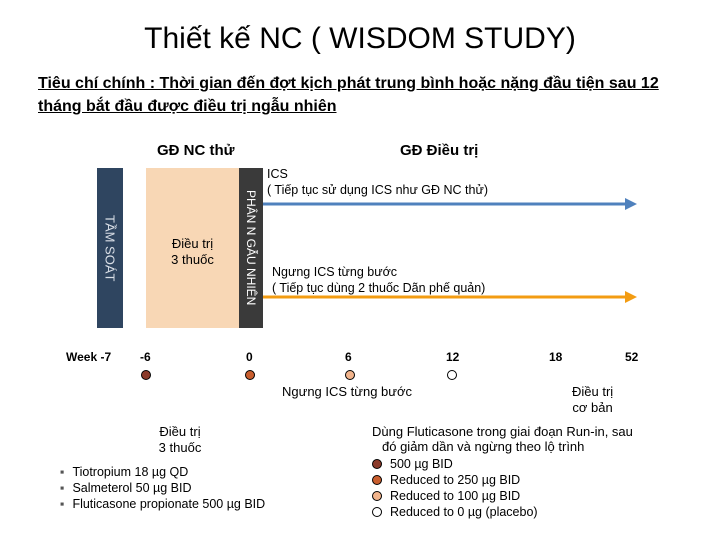 The image size is (720, 540). What do you see at coordinates (146, 375) in the screenshot?
I see `dose-dot-week-minus6` at bounding box center [146, 375].